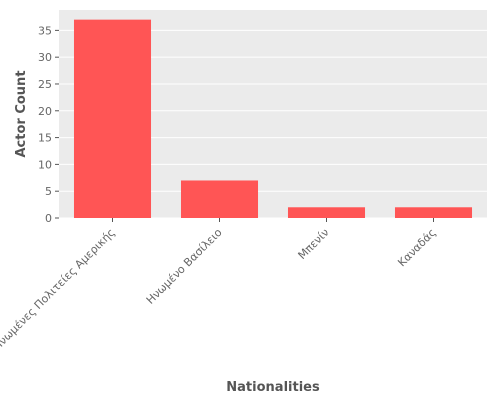 This screenshot has height=400, width=500. Describe the element at coordinates (273, 387) in the screenshot. I see `x-axis-title: Nationalities` at that location.